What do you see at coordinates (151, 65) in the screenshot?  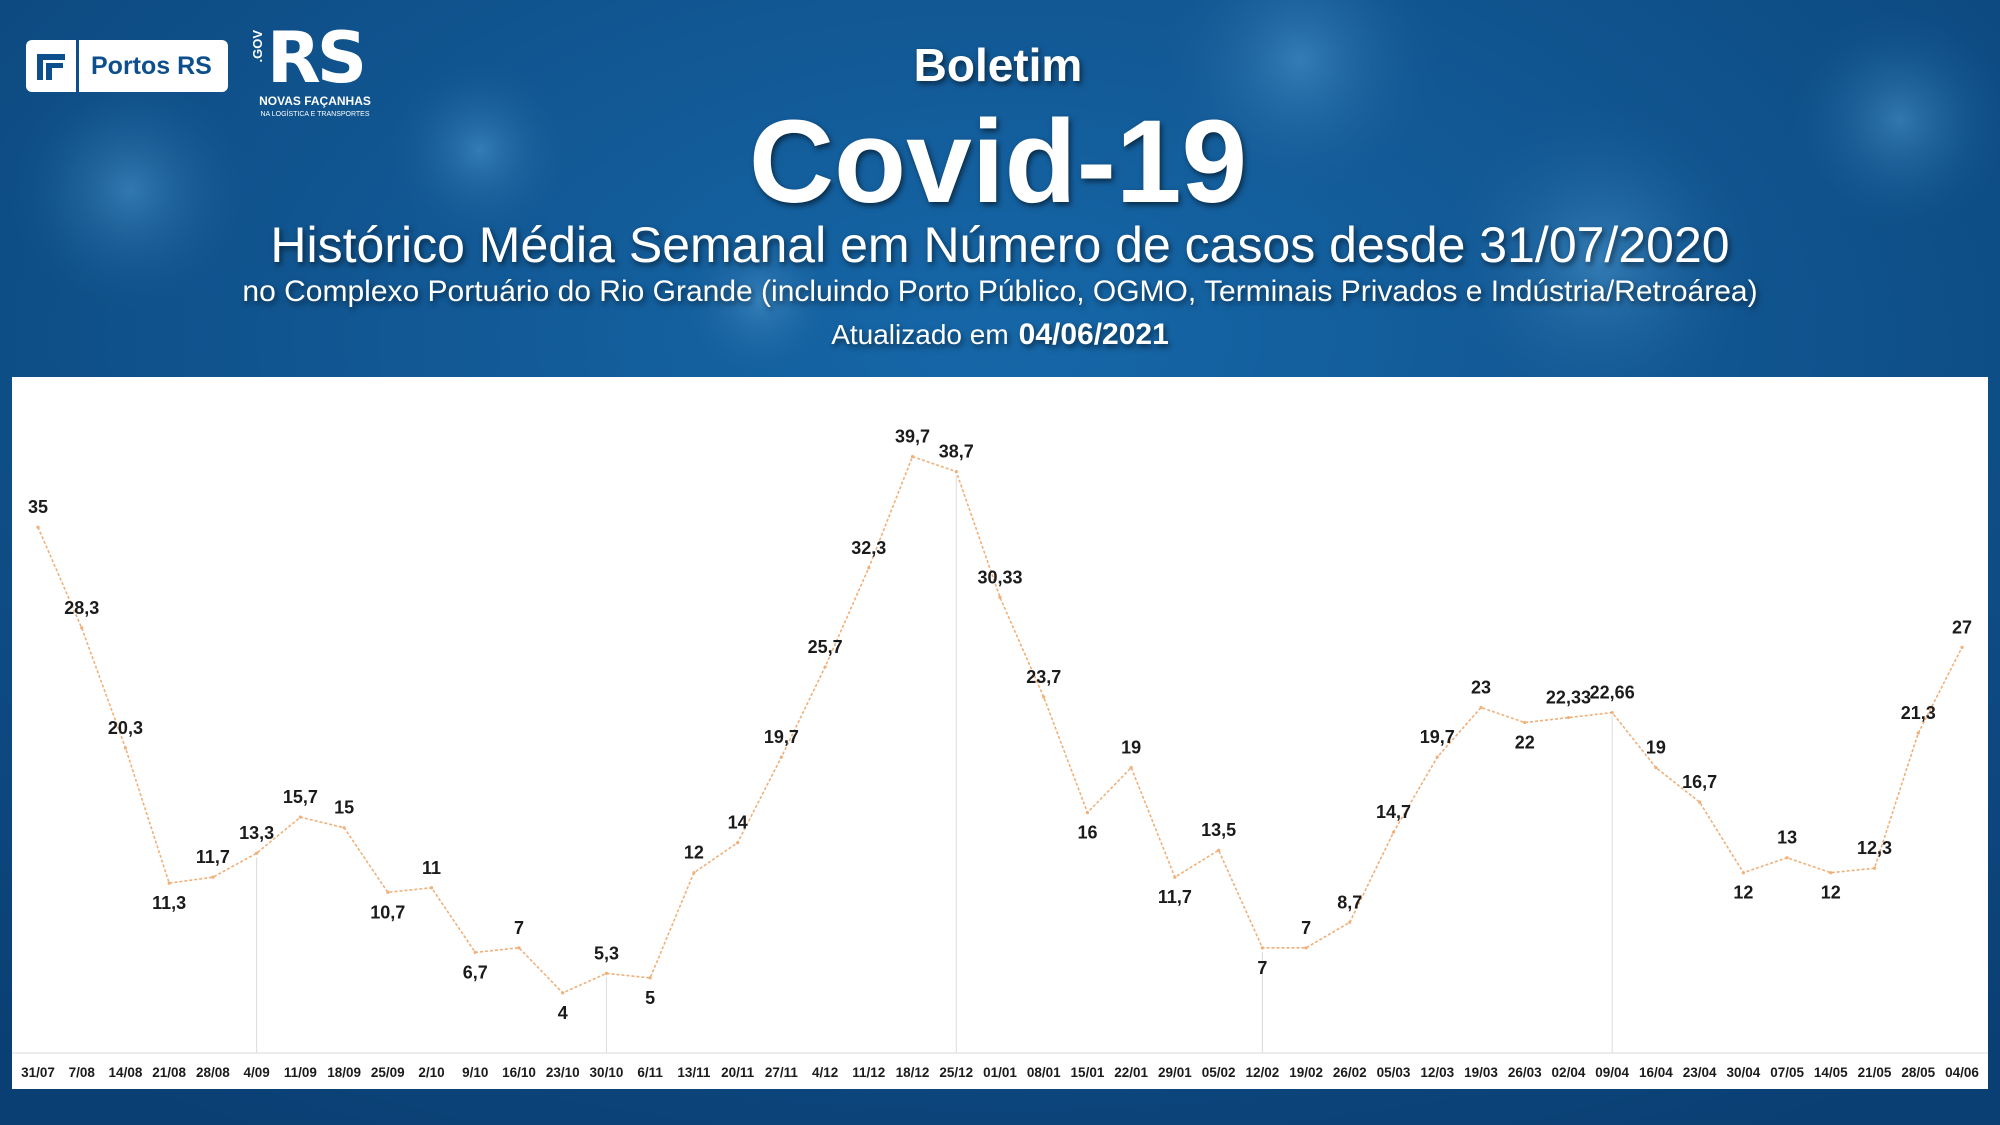 I see `portos-rs-name: Portos RS` at bounding box center [151, 65].